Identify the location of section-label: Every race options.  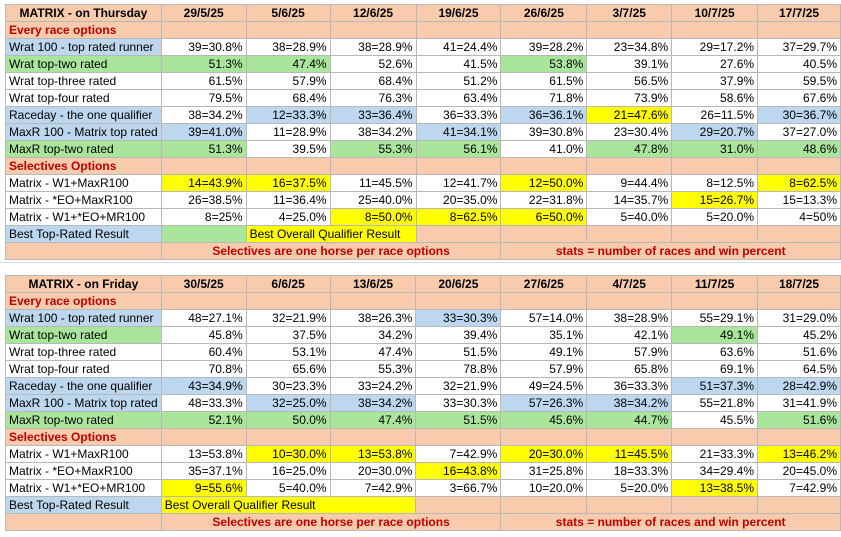
(83, 30).